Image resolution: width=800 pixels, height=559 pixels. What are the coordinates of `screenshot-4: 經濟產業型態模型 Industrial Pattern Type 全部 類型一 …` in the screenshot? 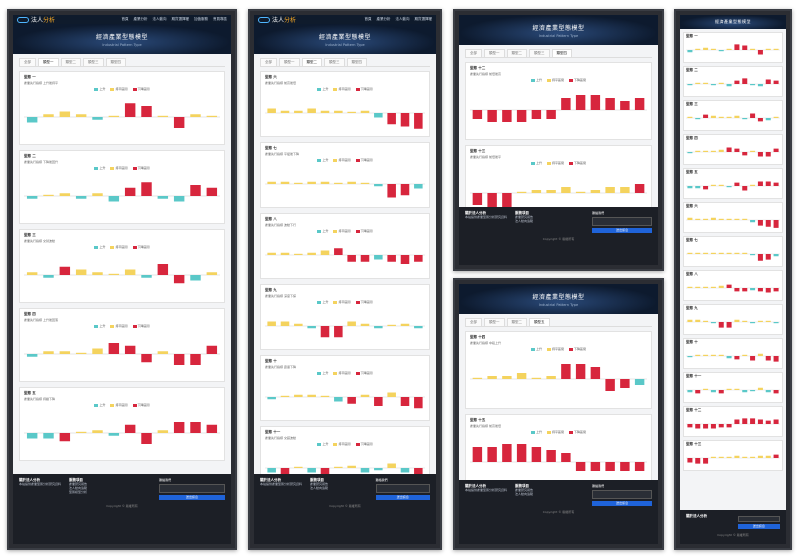 It's located at (558, 414).